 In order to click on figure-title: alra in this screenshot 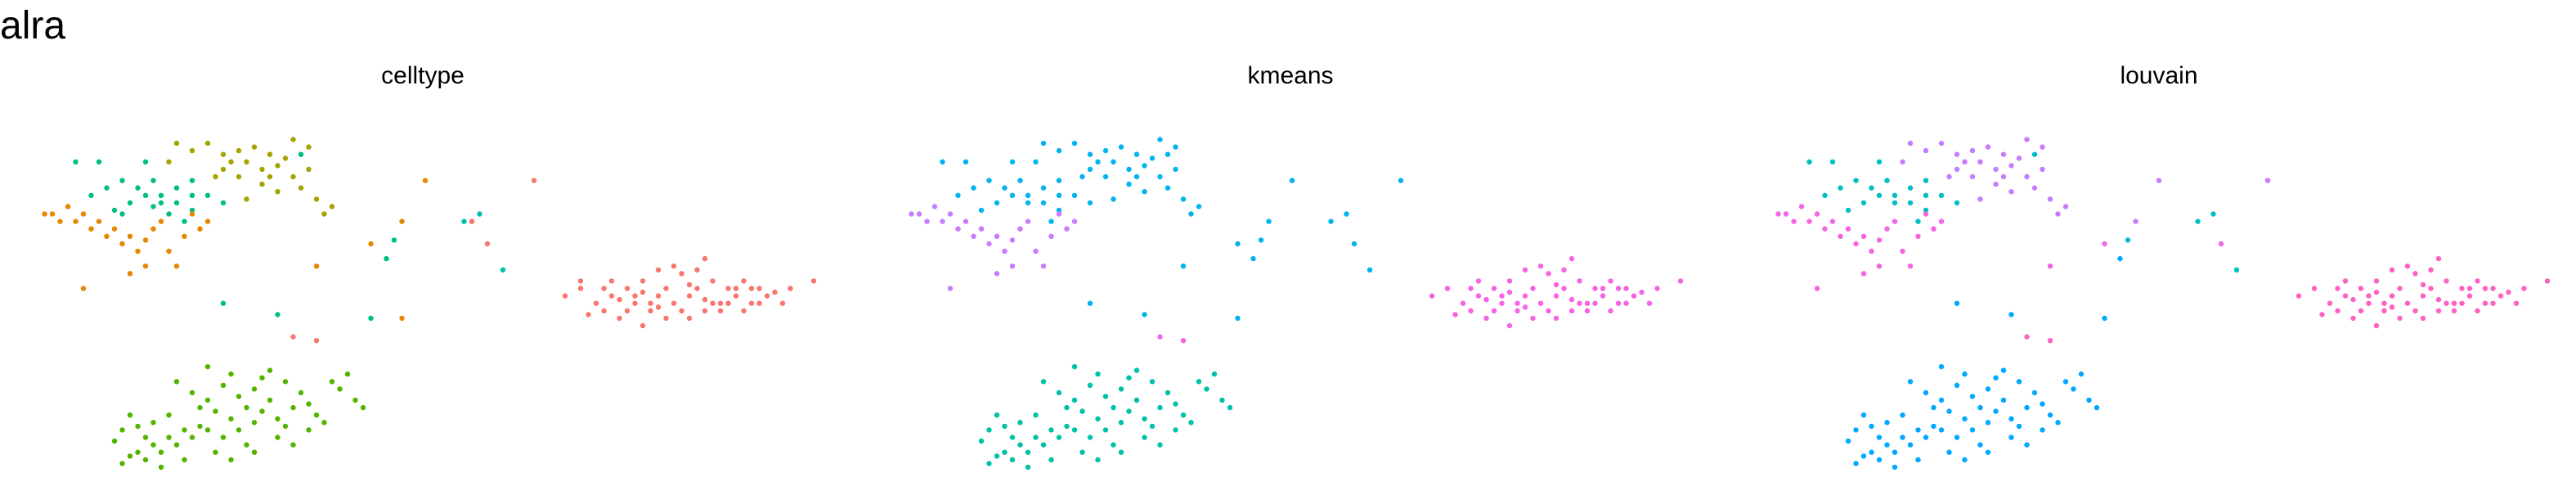, I will do `click(33, 26)`.